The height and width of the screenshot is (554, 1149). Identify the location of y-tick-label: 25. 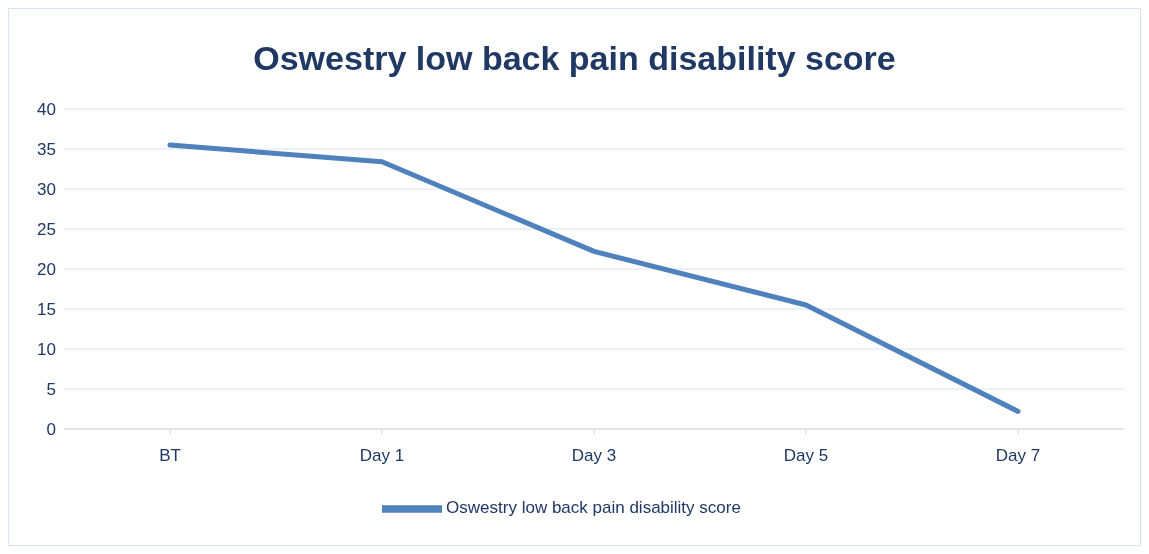
(46, 230).